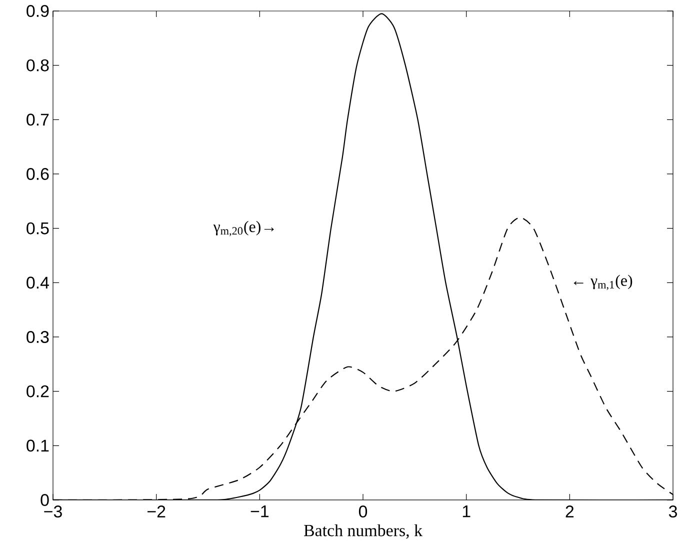 The width and height of the screenshot is (693, 559). Describe the element at coordinates (672, 512) in the screenshot. I see `x-tick-label: 3` at that location.